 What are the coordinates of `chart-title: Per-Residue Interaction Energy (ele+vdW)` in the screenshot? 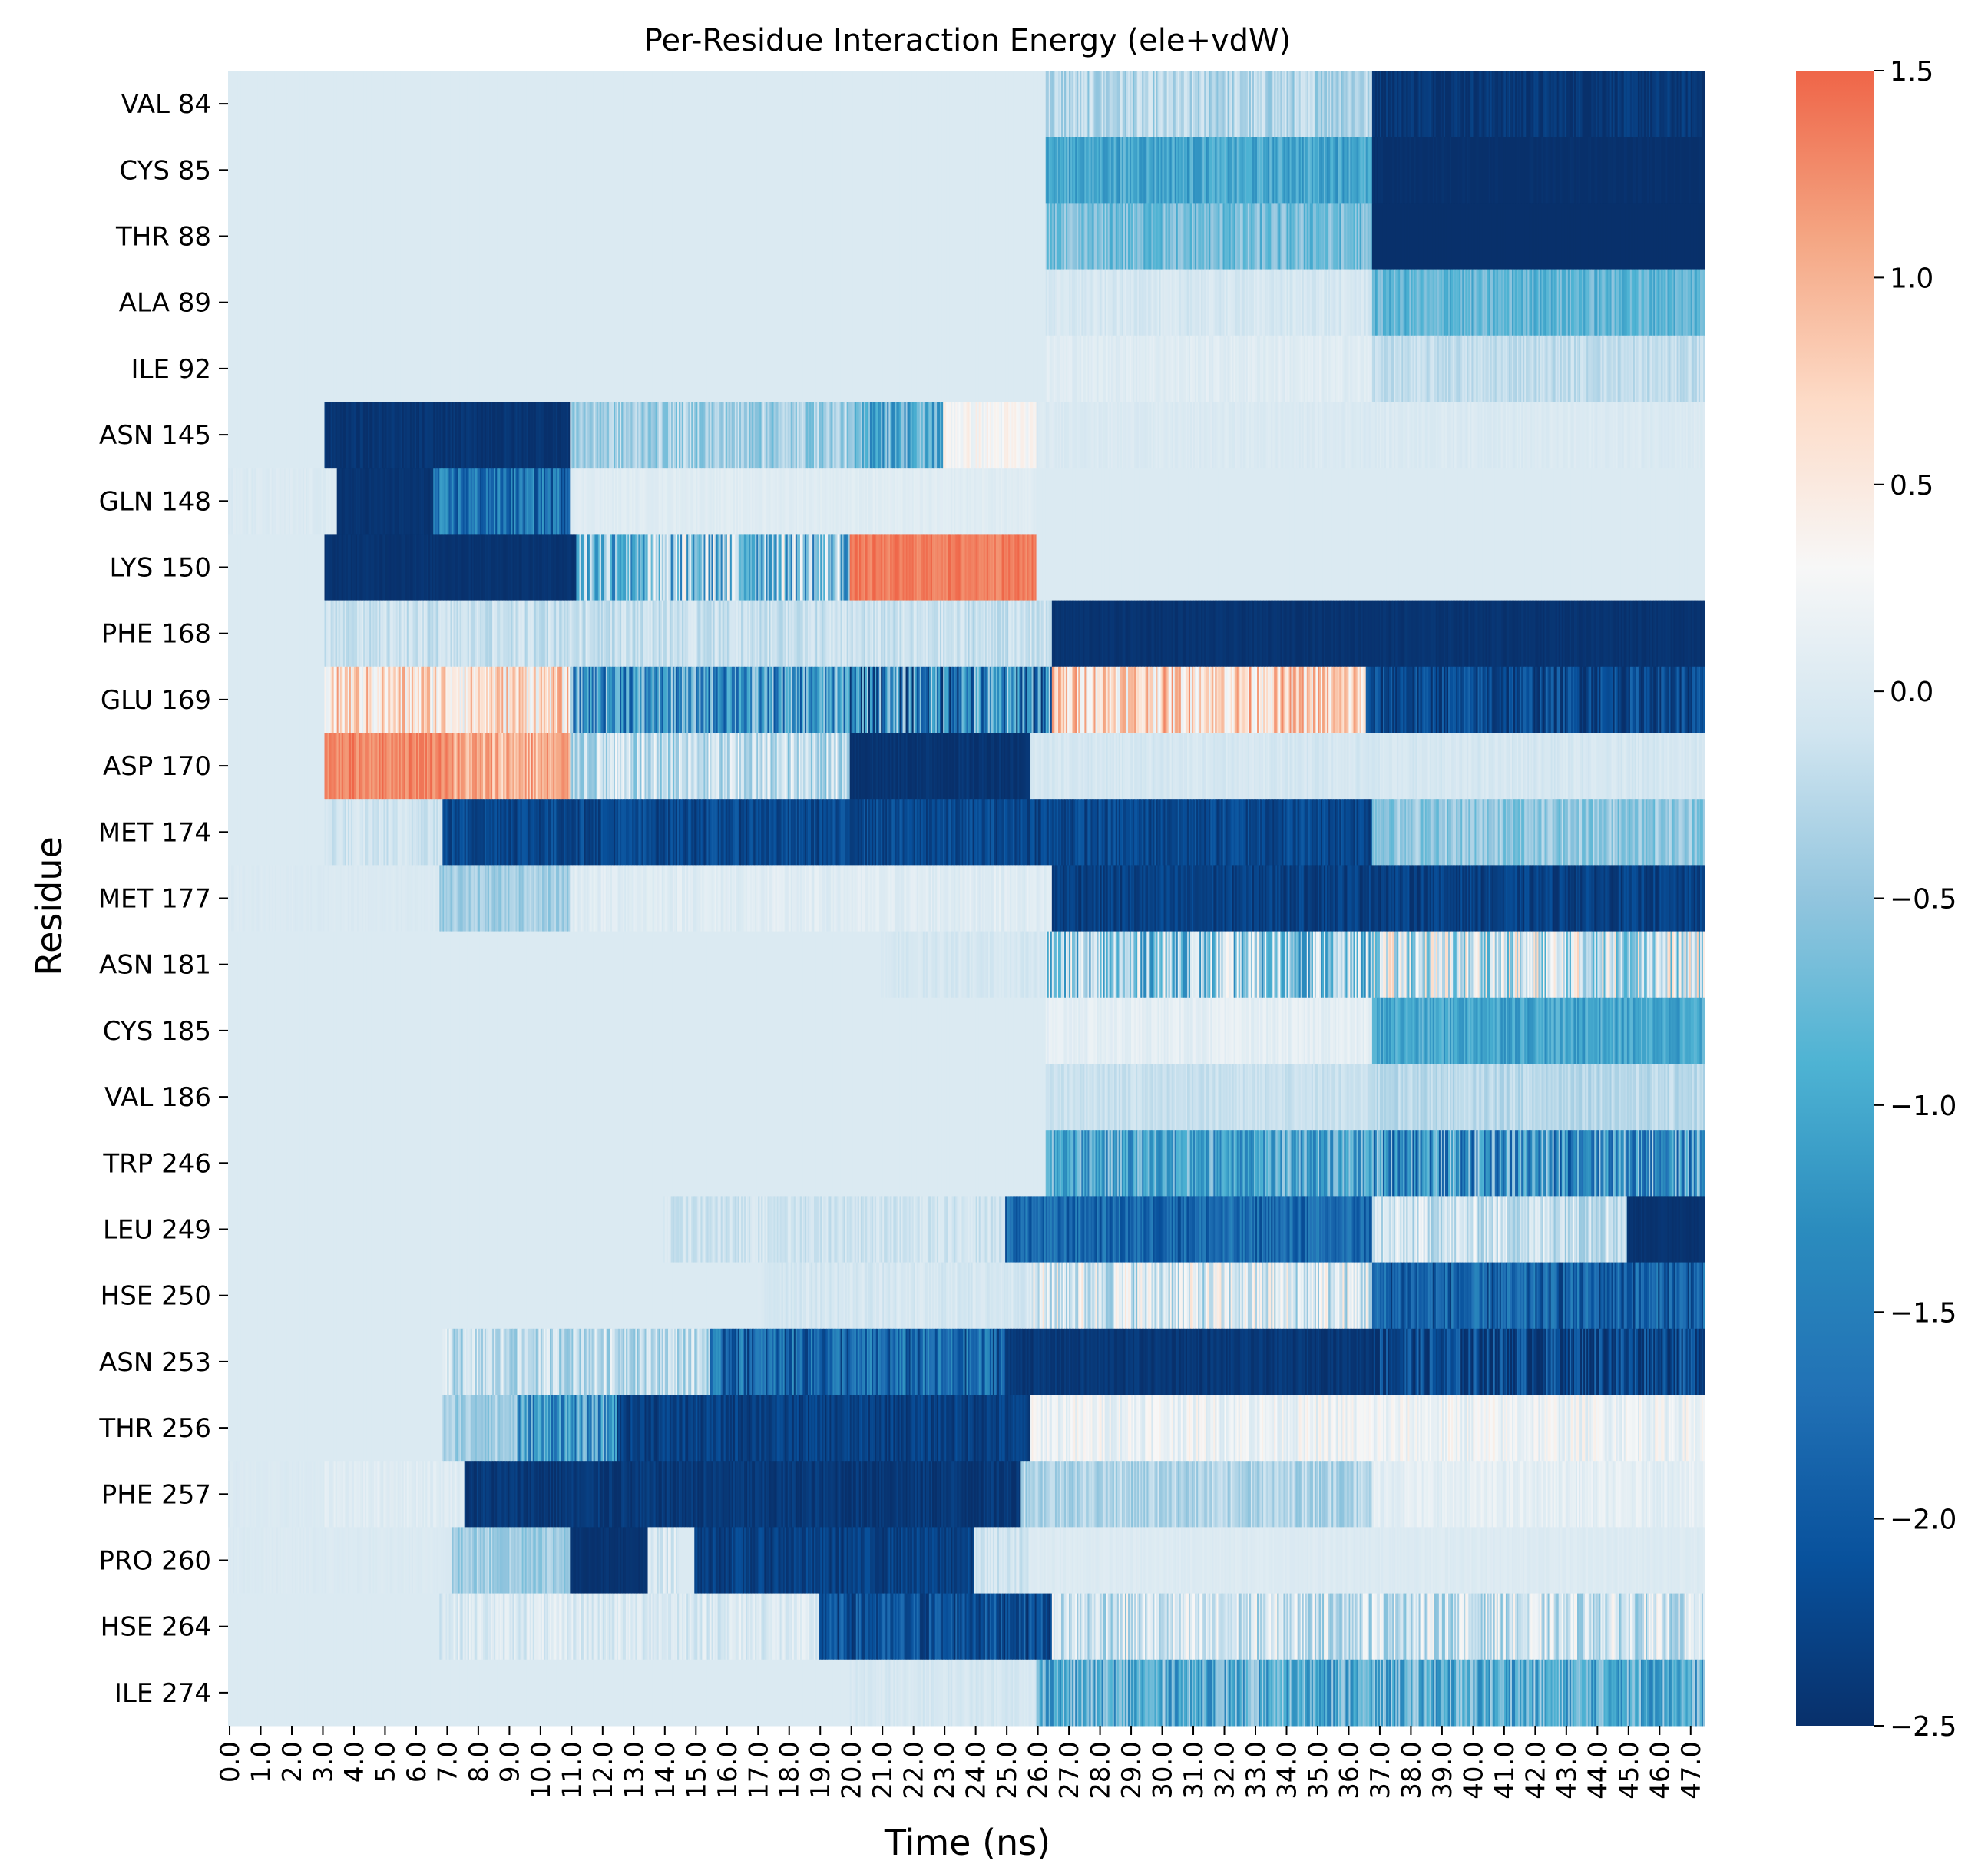 It's located at (967, 40).